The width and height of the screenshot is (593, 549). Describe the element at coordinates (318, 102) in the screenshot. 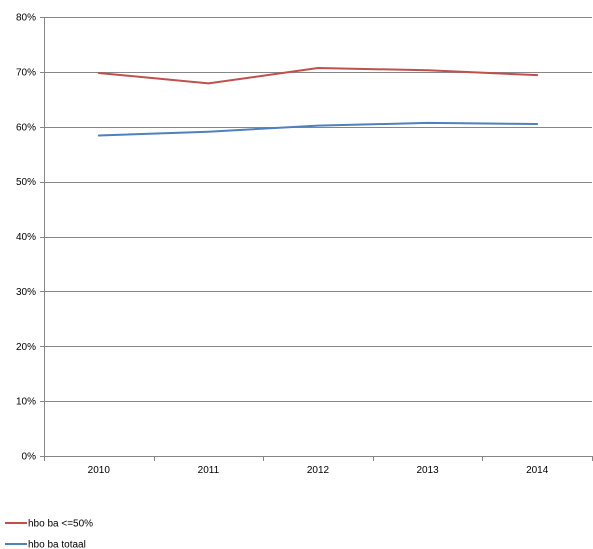

I see `series-lines` at that location.